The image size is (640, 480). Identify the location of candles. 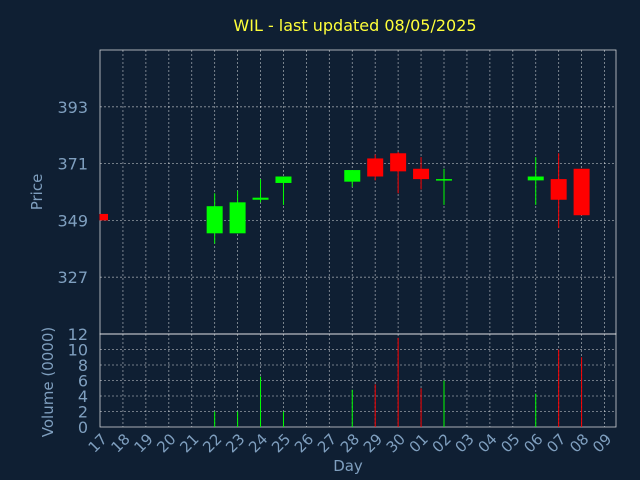
(344, 197).